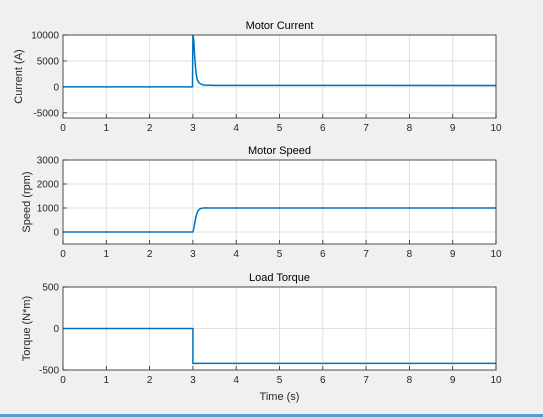 This screenshot has height=417, width=543. Describe the element at coordinates (49, 371) in the screenshot. I see `y-tick-label: -500` at that location.